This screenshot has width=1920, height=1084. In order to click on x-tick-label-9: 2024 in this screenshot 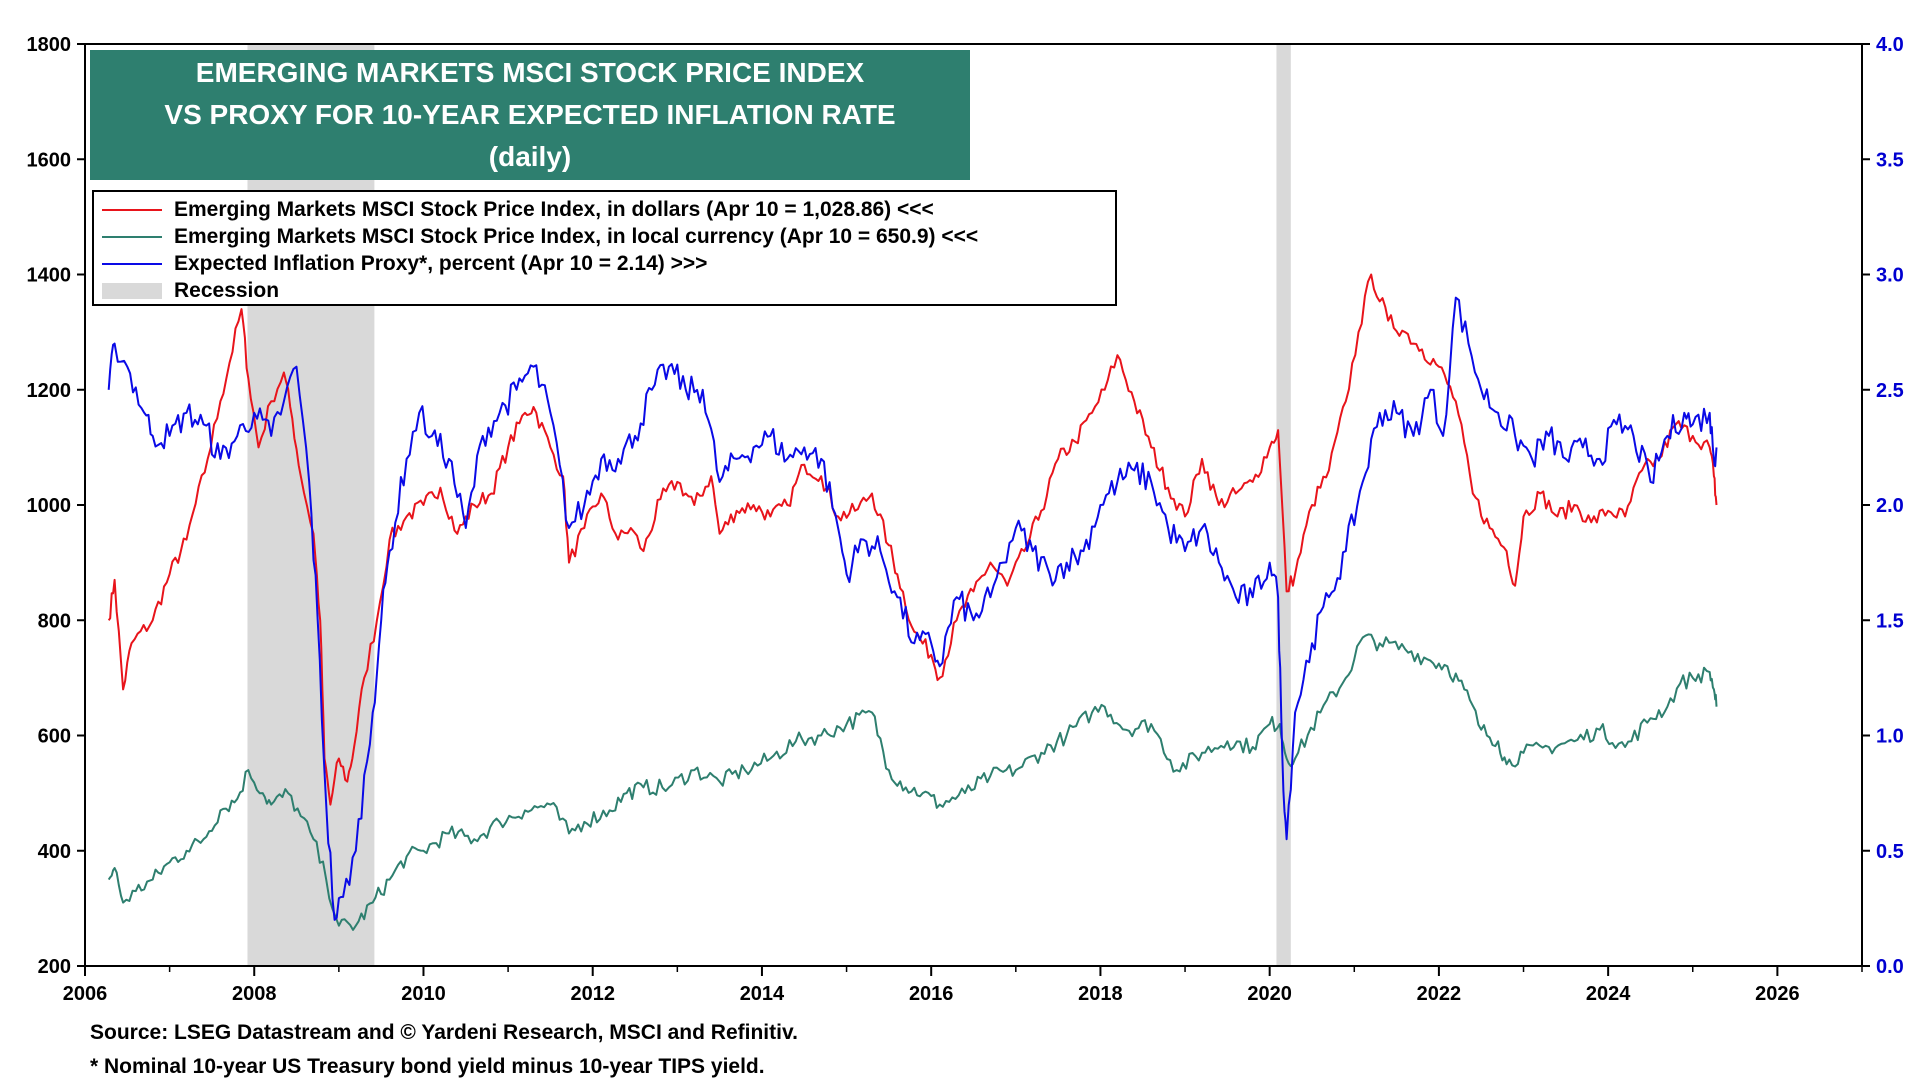, I will do `click(1608, 994)`.